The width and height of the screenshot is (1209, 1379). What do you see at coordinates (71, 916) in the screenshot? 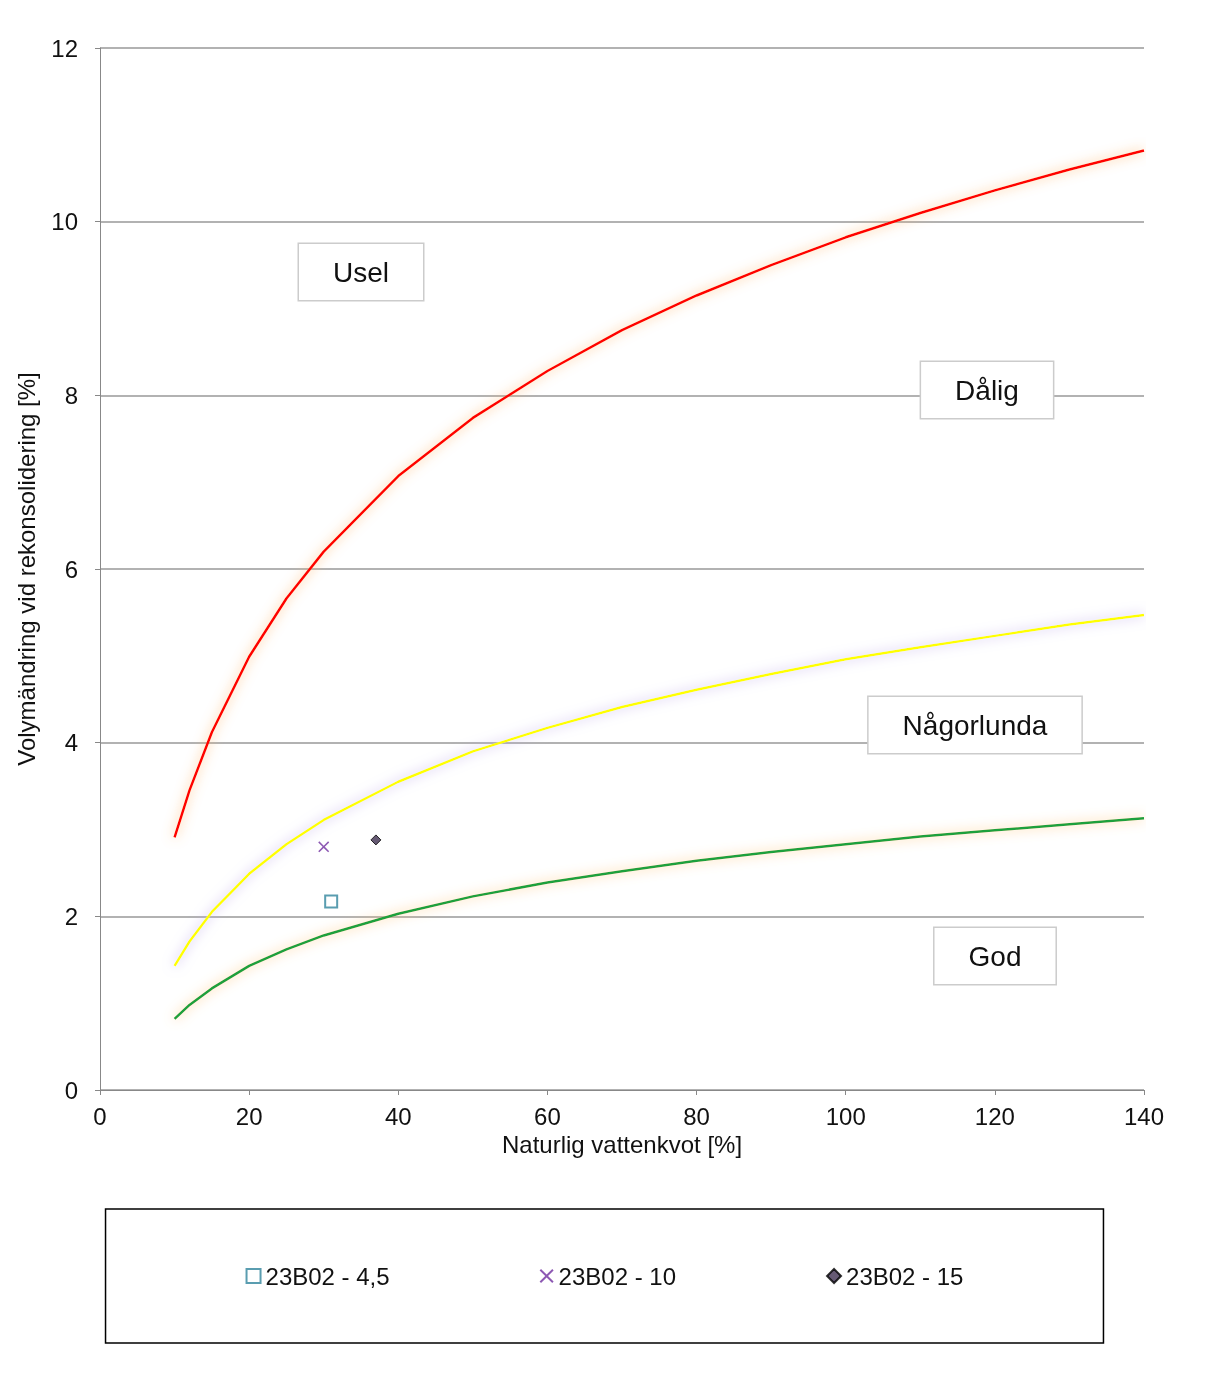
I see `y-tick-label: 2` at bounding box center [71, 916].